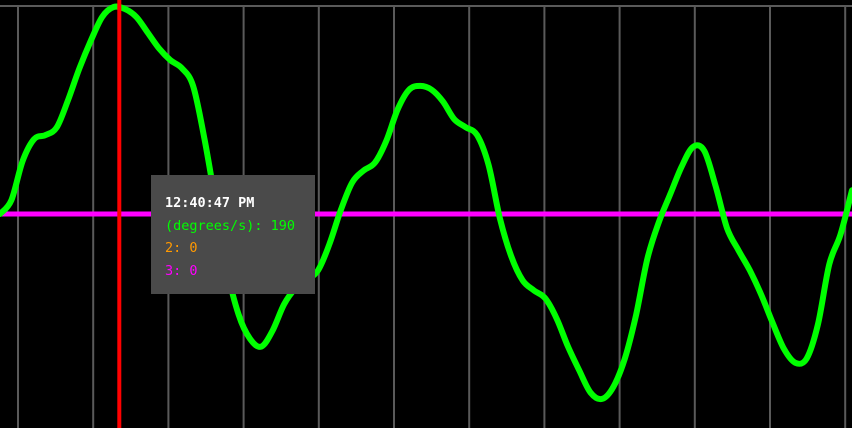 This screenshot has height=428, width=852. I want to click on tooltip: 12:40:47 PM (degrees/s): 190 2: 0 3: 0, so click(233, 234).